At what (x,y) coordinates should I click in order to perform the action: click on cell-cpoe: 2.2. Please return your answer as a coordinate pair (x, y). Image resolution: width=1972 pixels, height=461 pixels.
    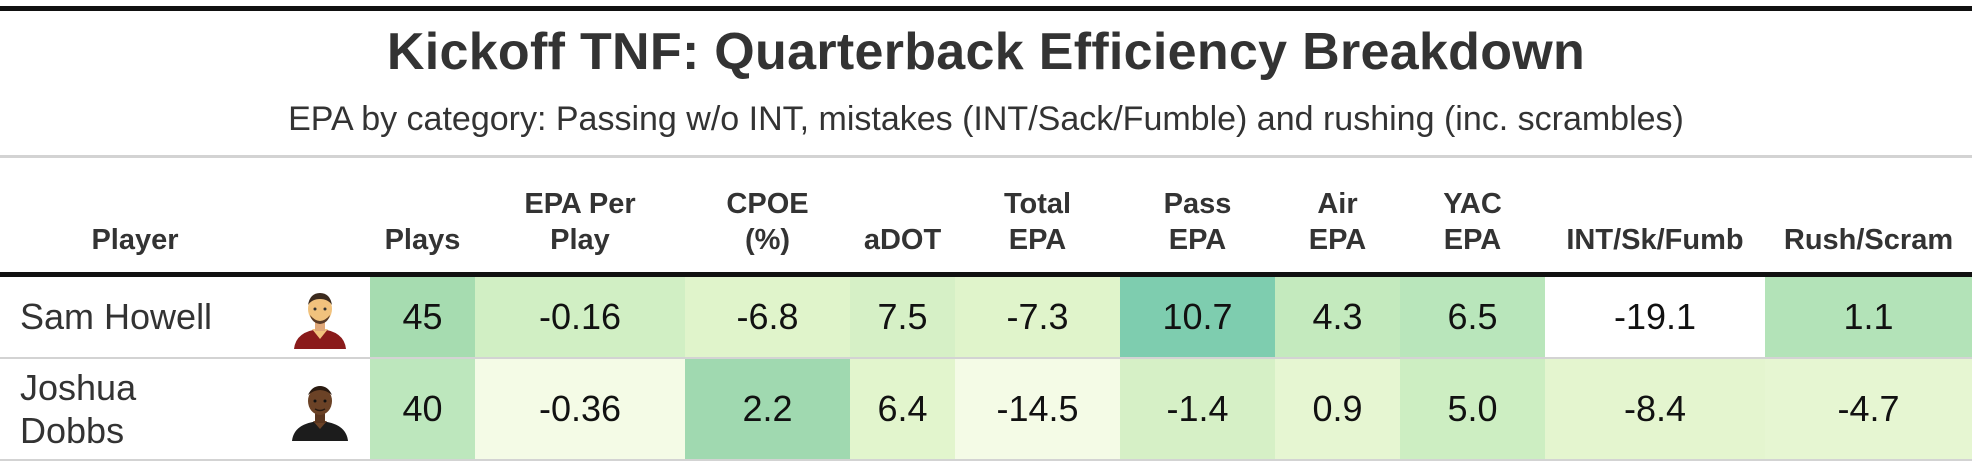
    Looking at the image, I should click on (767, 409).